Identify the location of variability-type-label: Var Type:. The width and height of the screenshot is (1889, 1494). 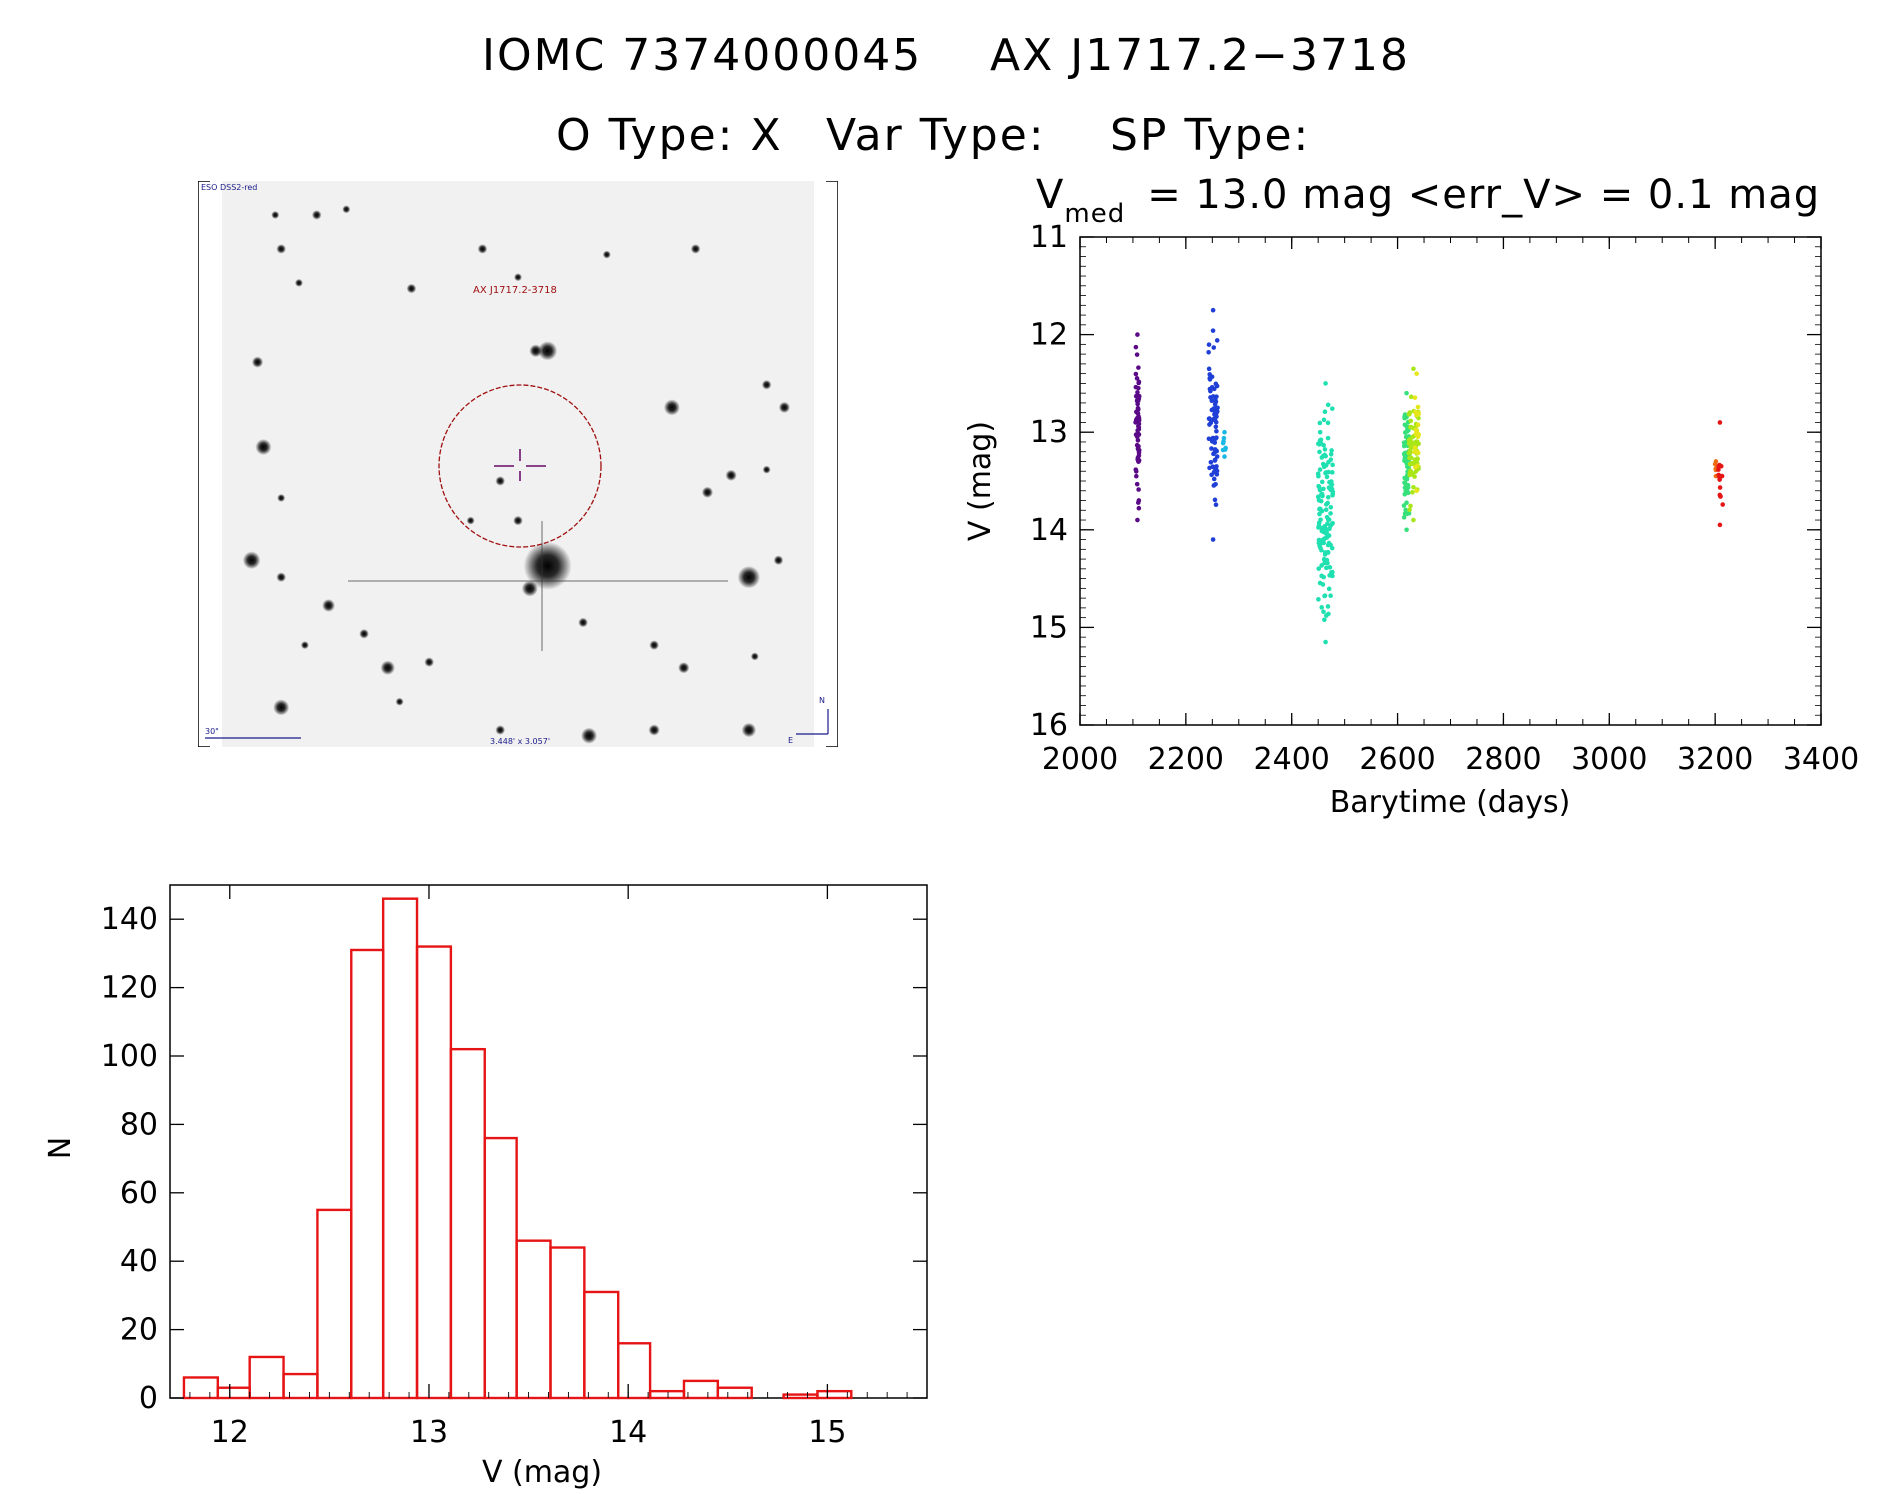
(936, 135).